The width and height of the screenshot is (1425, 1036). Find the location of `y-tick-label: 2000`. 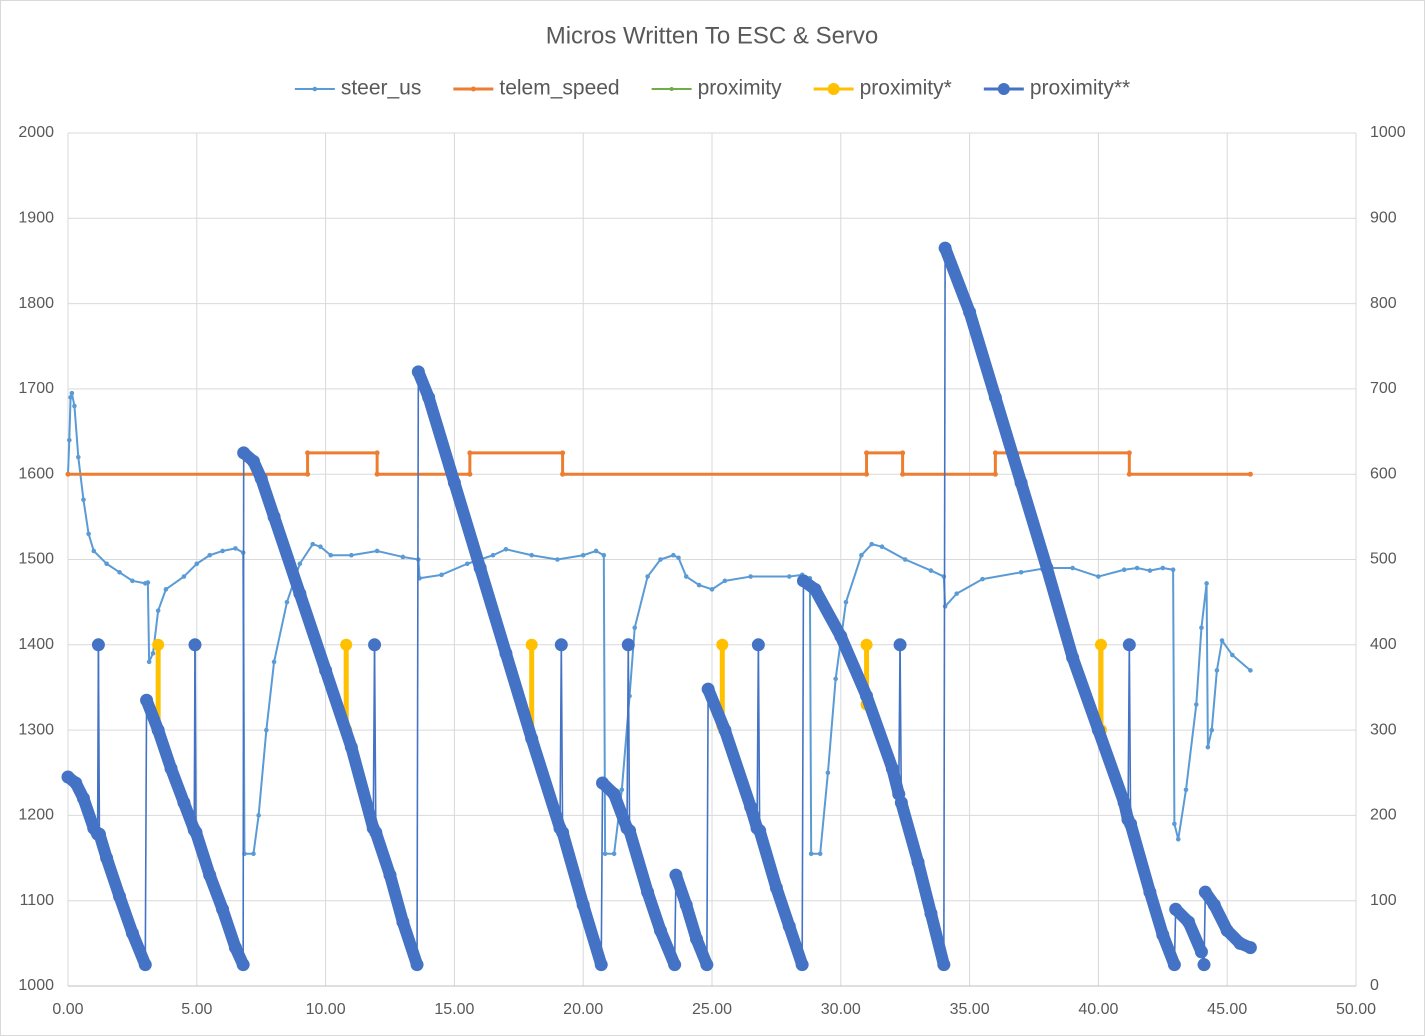

y-tick-label: 2000 is located at coordinates (36, 132).